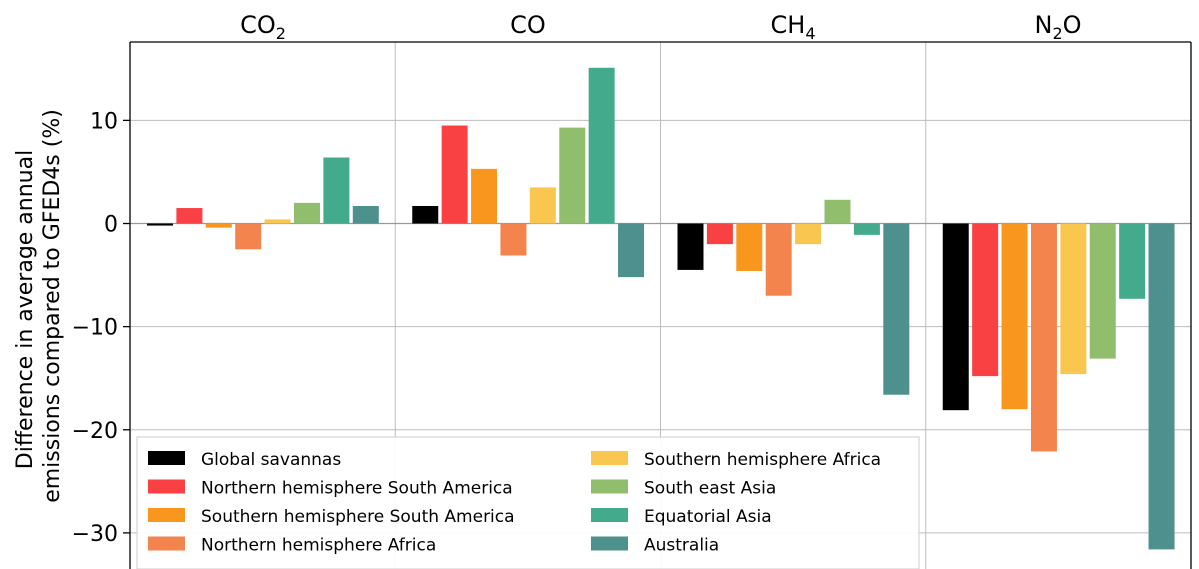  What do you see at coordinates (95, 328) in the screenshot?
I see `y-tick-label: −10` at bounding box center [95, 328].